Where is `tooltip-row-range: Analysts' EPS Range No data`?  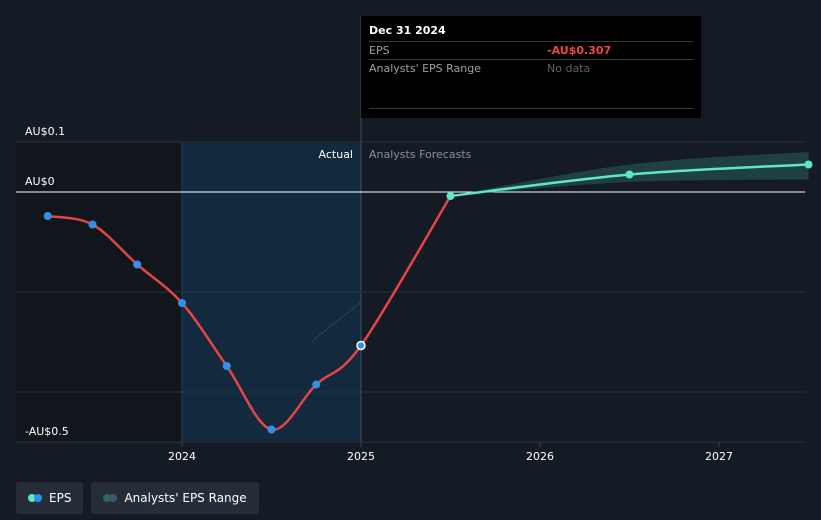 tooltip-row-range: Analysts' EPS Range No data is located at coordinates (531, 68).